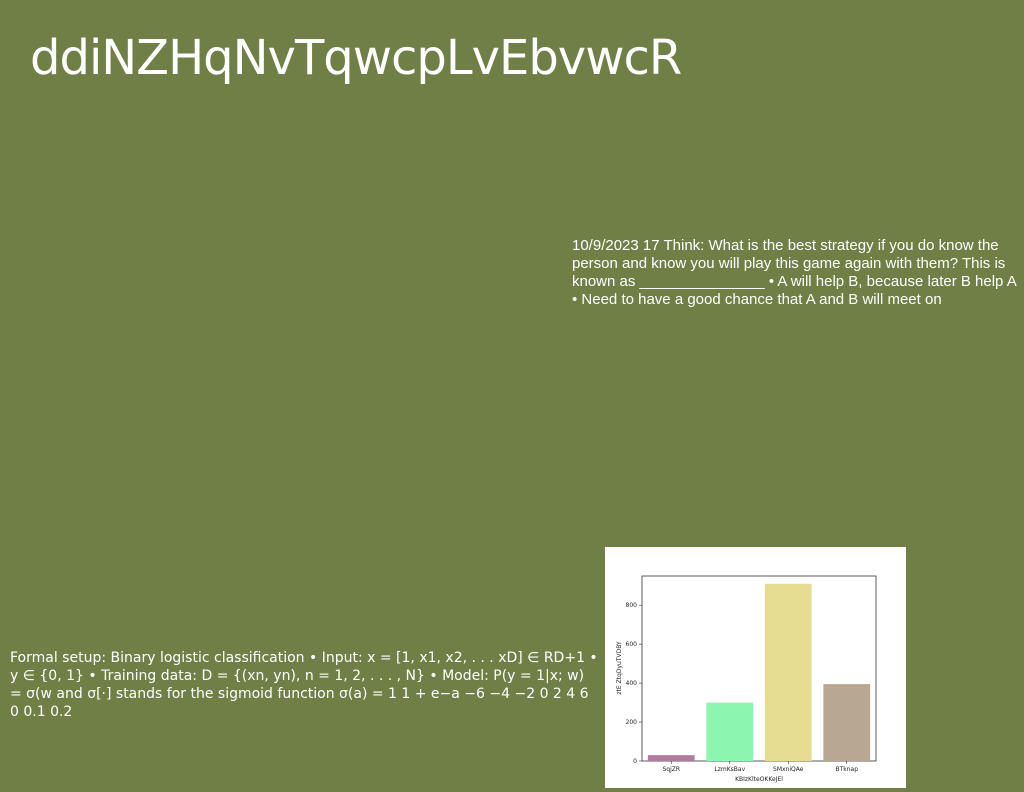  What do you see at coordinates (632, 605) in the screenshot?
I see `y-tick-label: 800` at bounding box center [632, 605].